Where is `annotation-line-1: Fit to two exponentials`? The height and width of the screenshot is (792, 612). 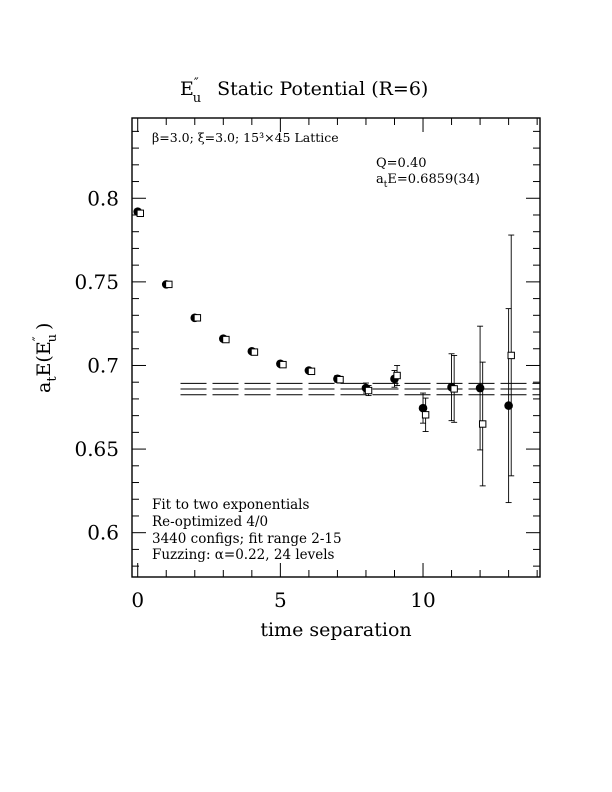 annotation-line-1: Fit to two exponentials is located at coordinates (231, 505).